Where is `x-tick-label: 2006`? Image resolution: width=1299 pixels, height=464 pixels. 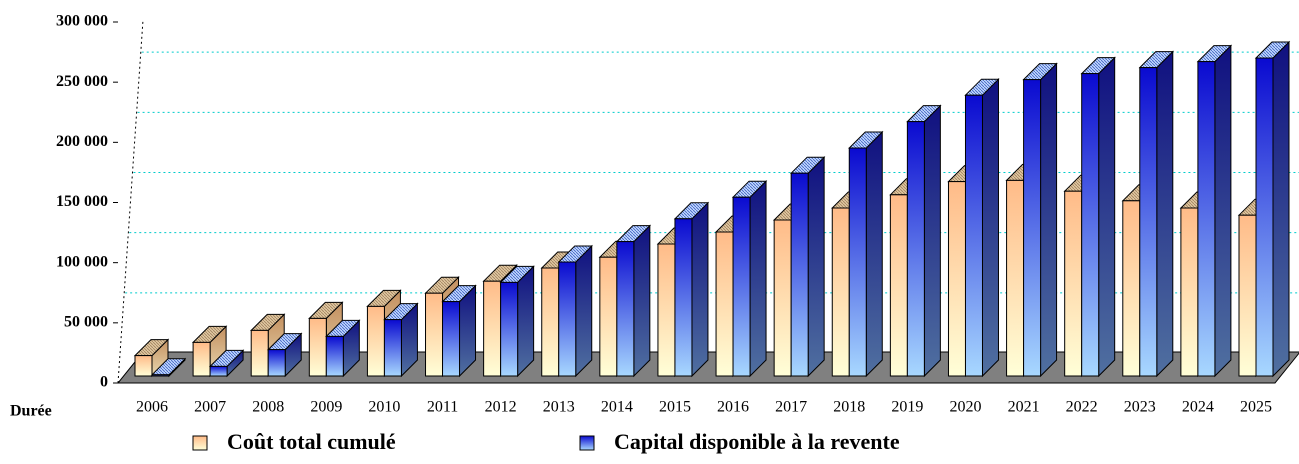 x-tick-label: 2006 is located at coordinates (152, 407).